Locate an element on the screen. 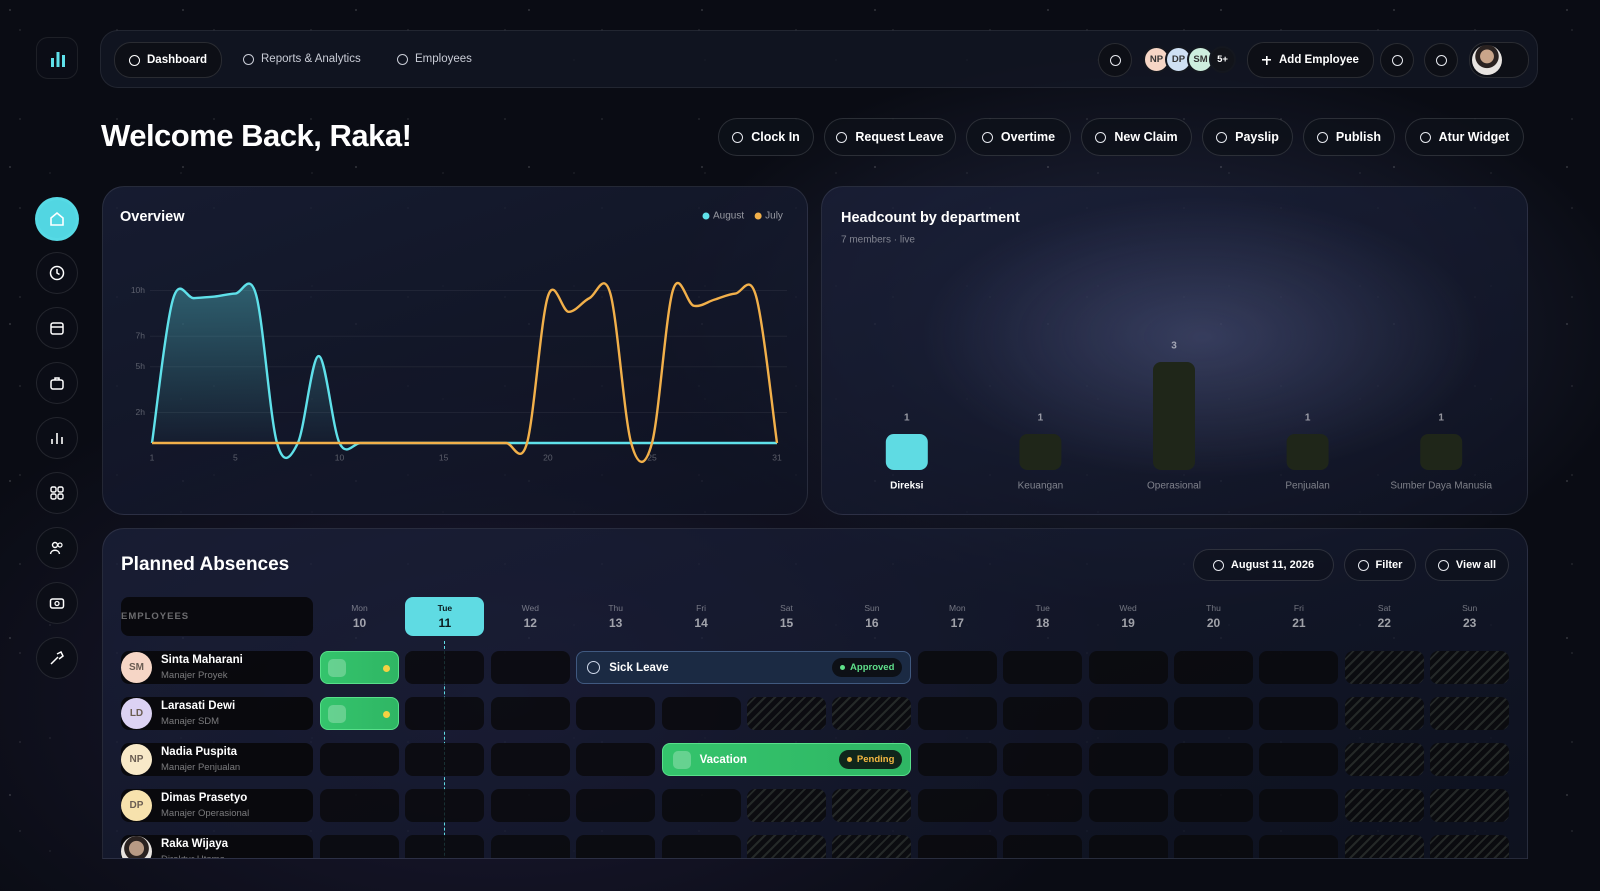 This screenshot has height=891, width=1600. day-number: 14 is located at coordinates (701, 623).